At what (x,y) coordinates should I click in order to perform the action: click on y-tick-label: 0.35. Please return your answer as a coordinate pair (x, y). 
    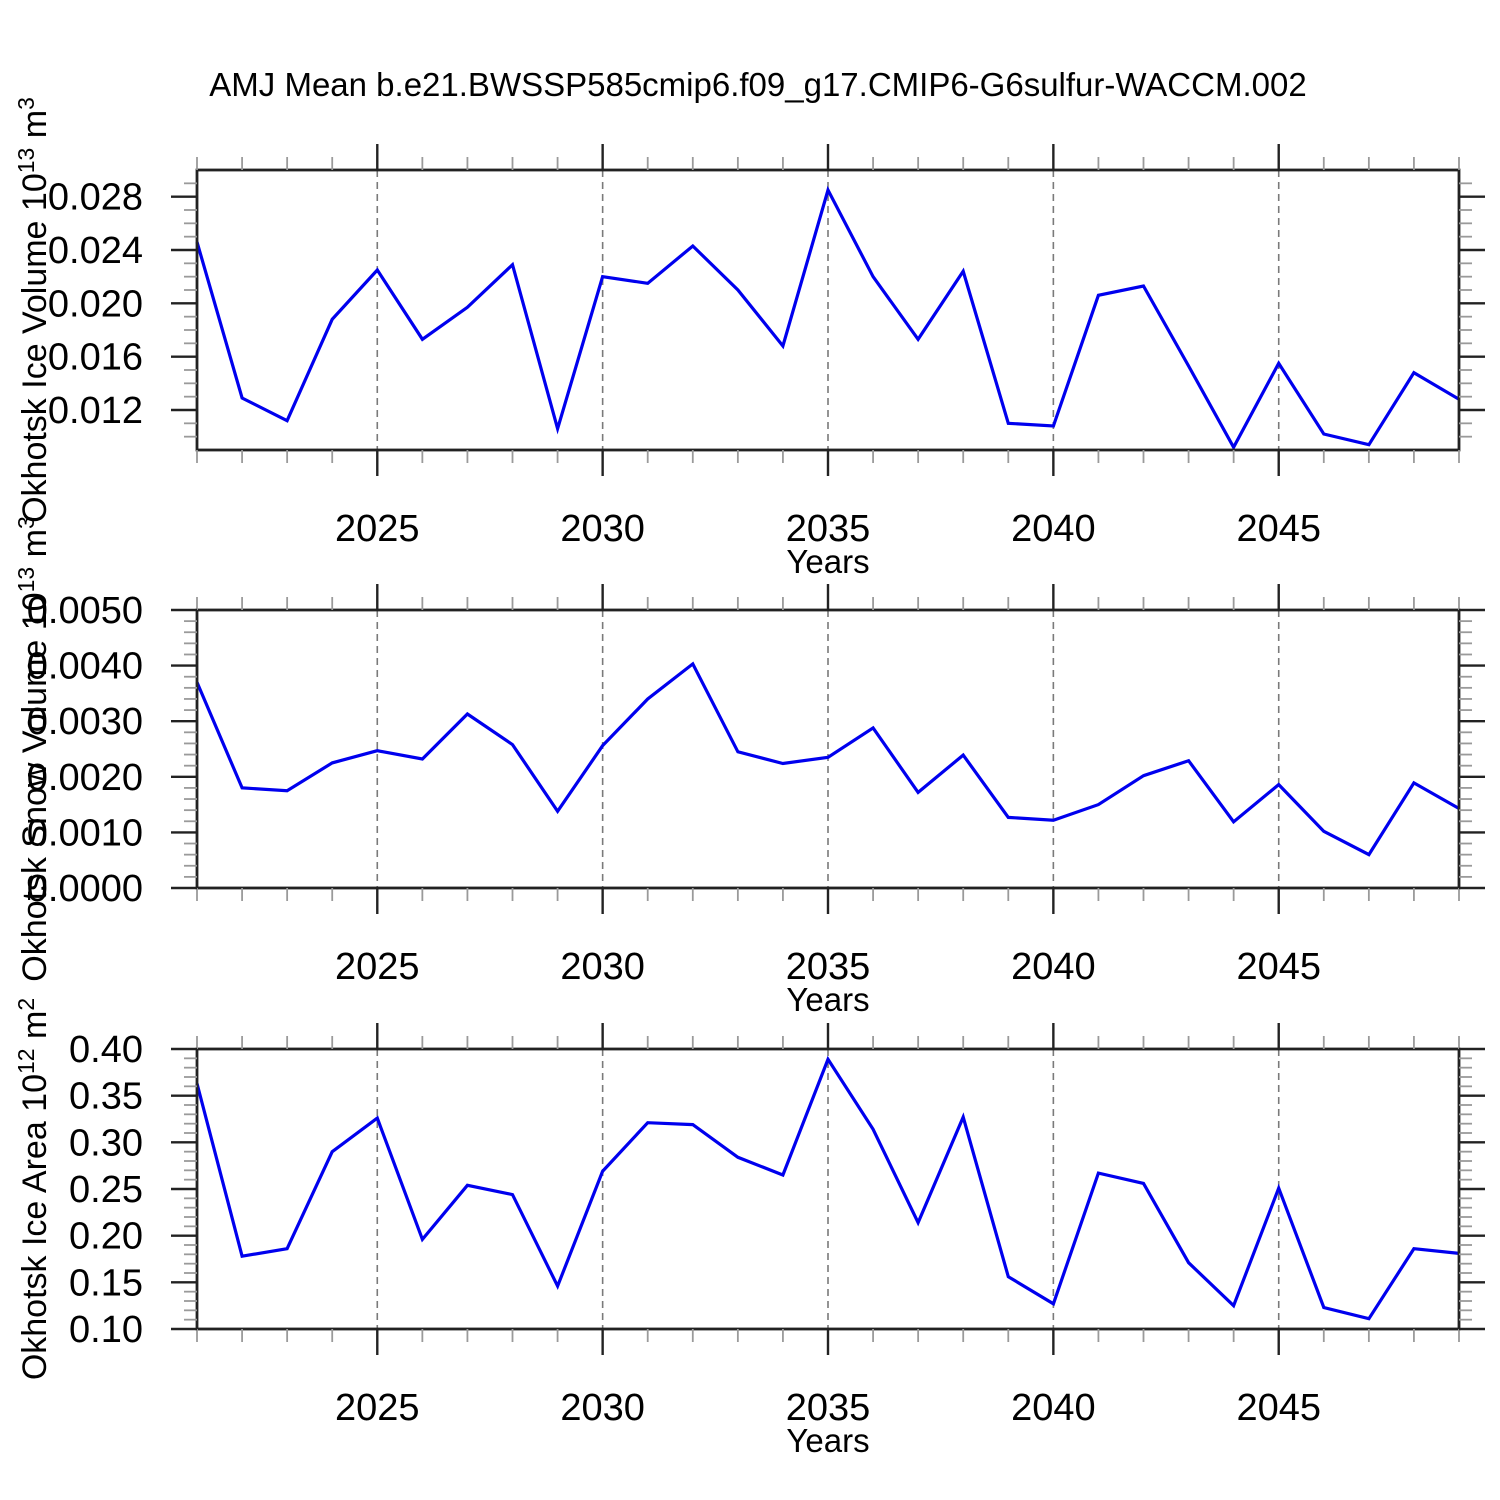
    Looking at the image, I should click on (106, 1097).